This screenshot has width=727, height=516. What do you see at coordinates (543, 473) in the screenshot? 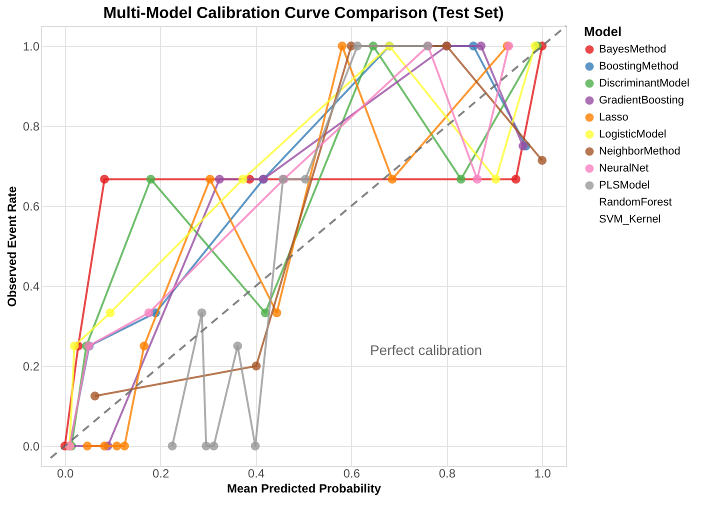
I see `x-tick-label: 1.0` at bounding box center [543, 473].